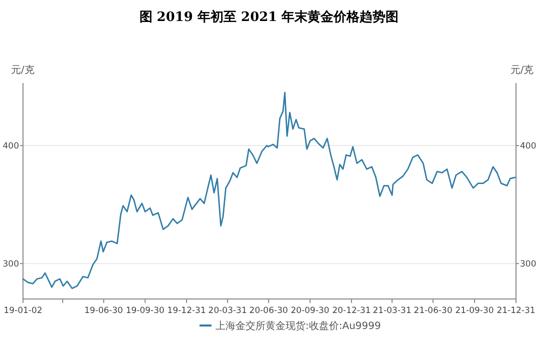 Image resolution: width=538 pixels, height=349 pixels. I want to click on x-tick-label: 20-06-30, so click(268, 311).